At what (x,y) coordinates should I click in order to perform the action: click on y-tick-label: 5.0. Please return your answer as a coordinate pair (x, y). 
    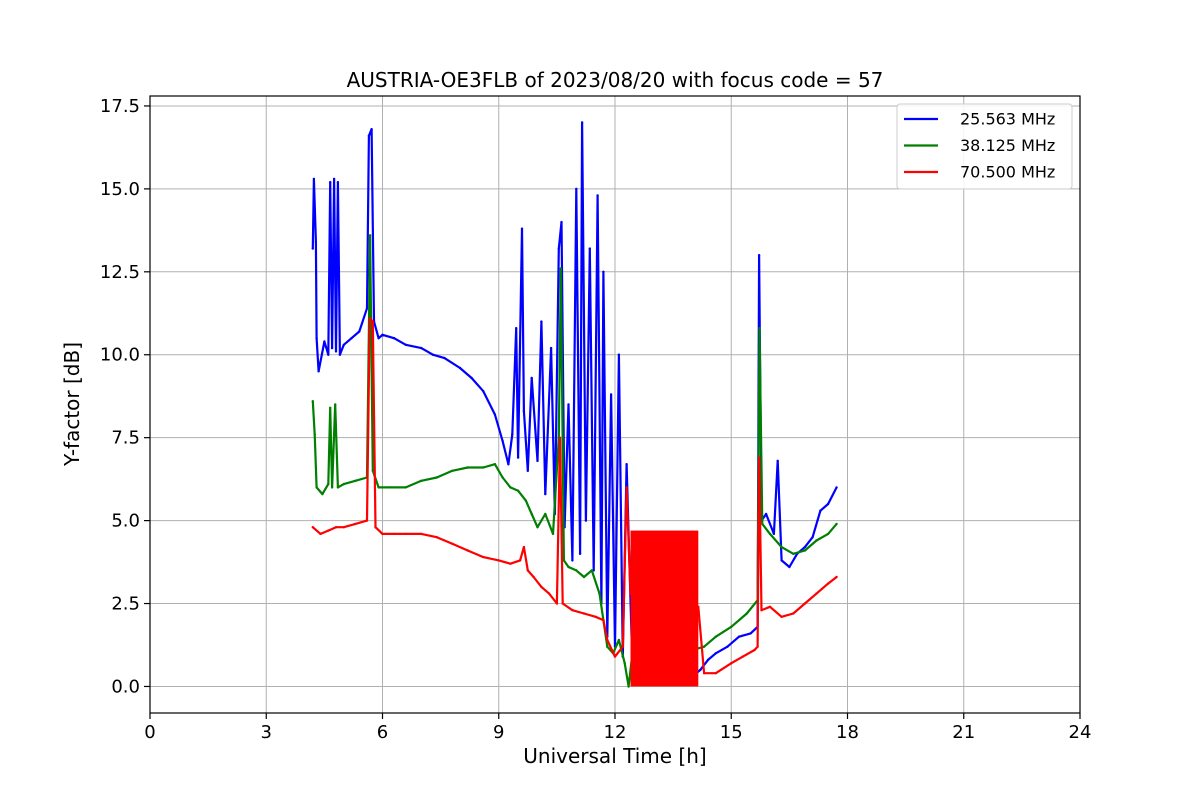
    Looking at the image, I should click on (125, 521).